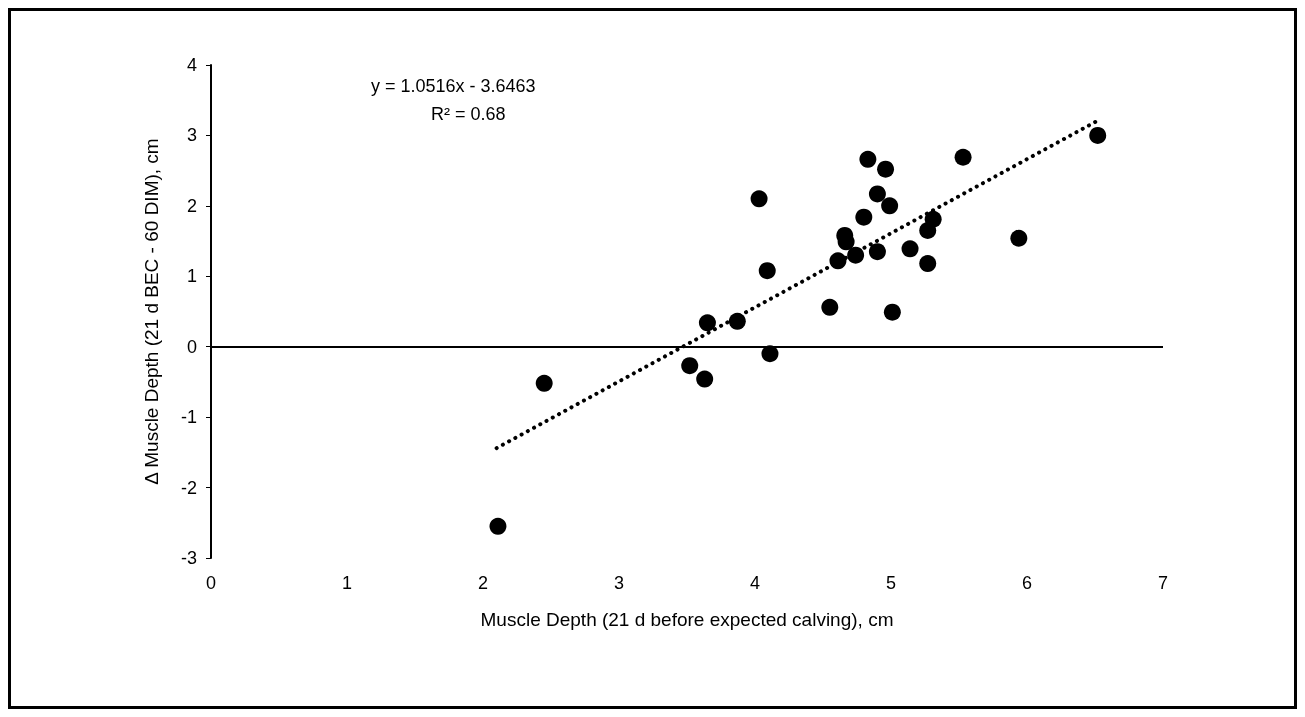 This screenshot has width=1305, height=717. Describe the element at coordinates (1163, 583) in the screenshot. I see `x-tick-label: 7` at that location.